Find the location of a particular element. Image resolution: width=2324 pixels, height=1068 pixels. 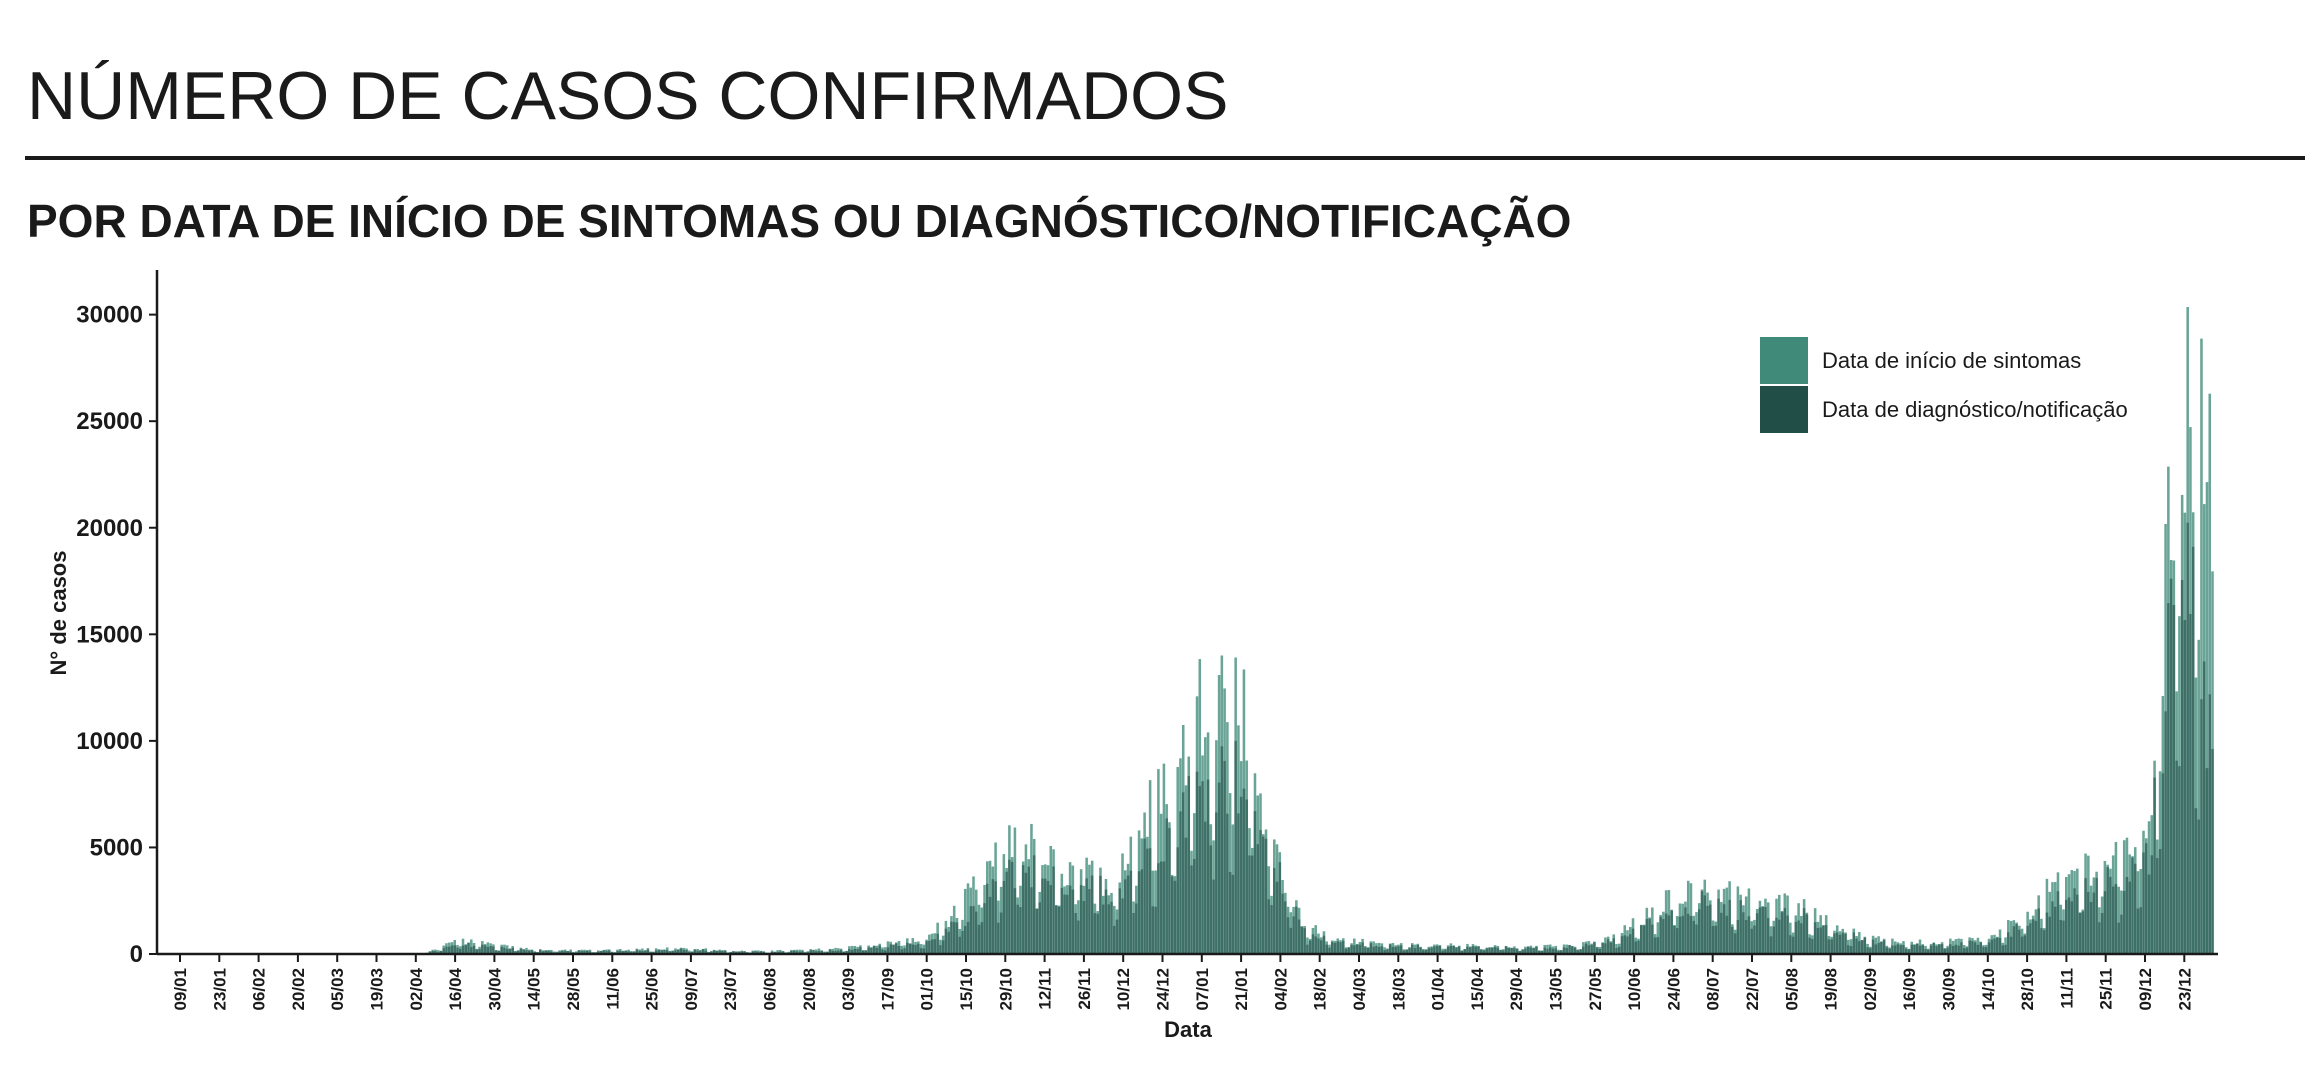

y-tick-label: 10000 is located at coordinates (109, 741).